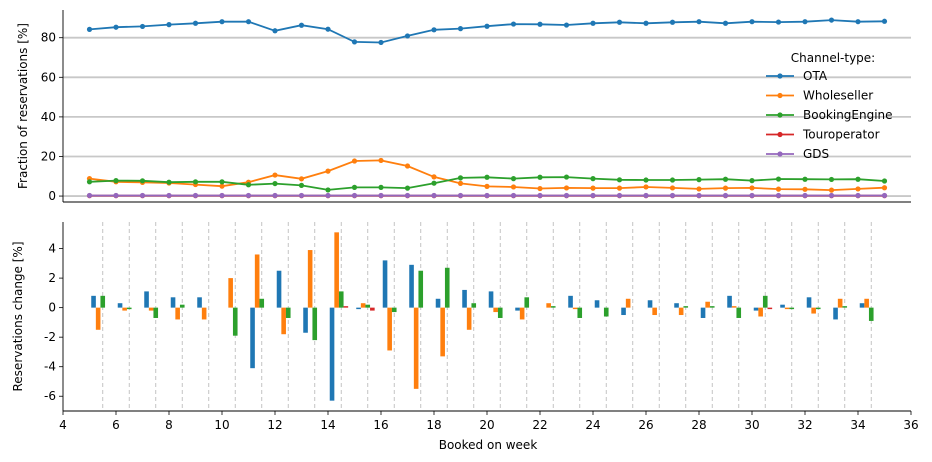 The width and height of the screenshot is (932, 462). Describe the element at coordinates (833, 58) in the screenshot. I see `legend-title: Channel-type:` at that location.